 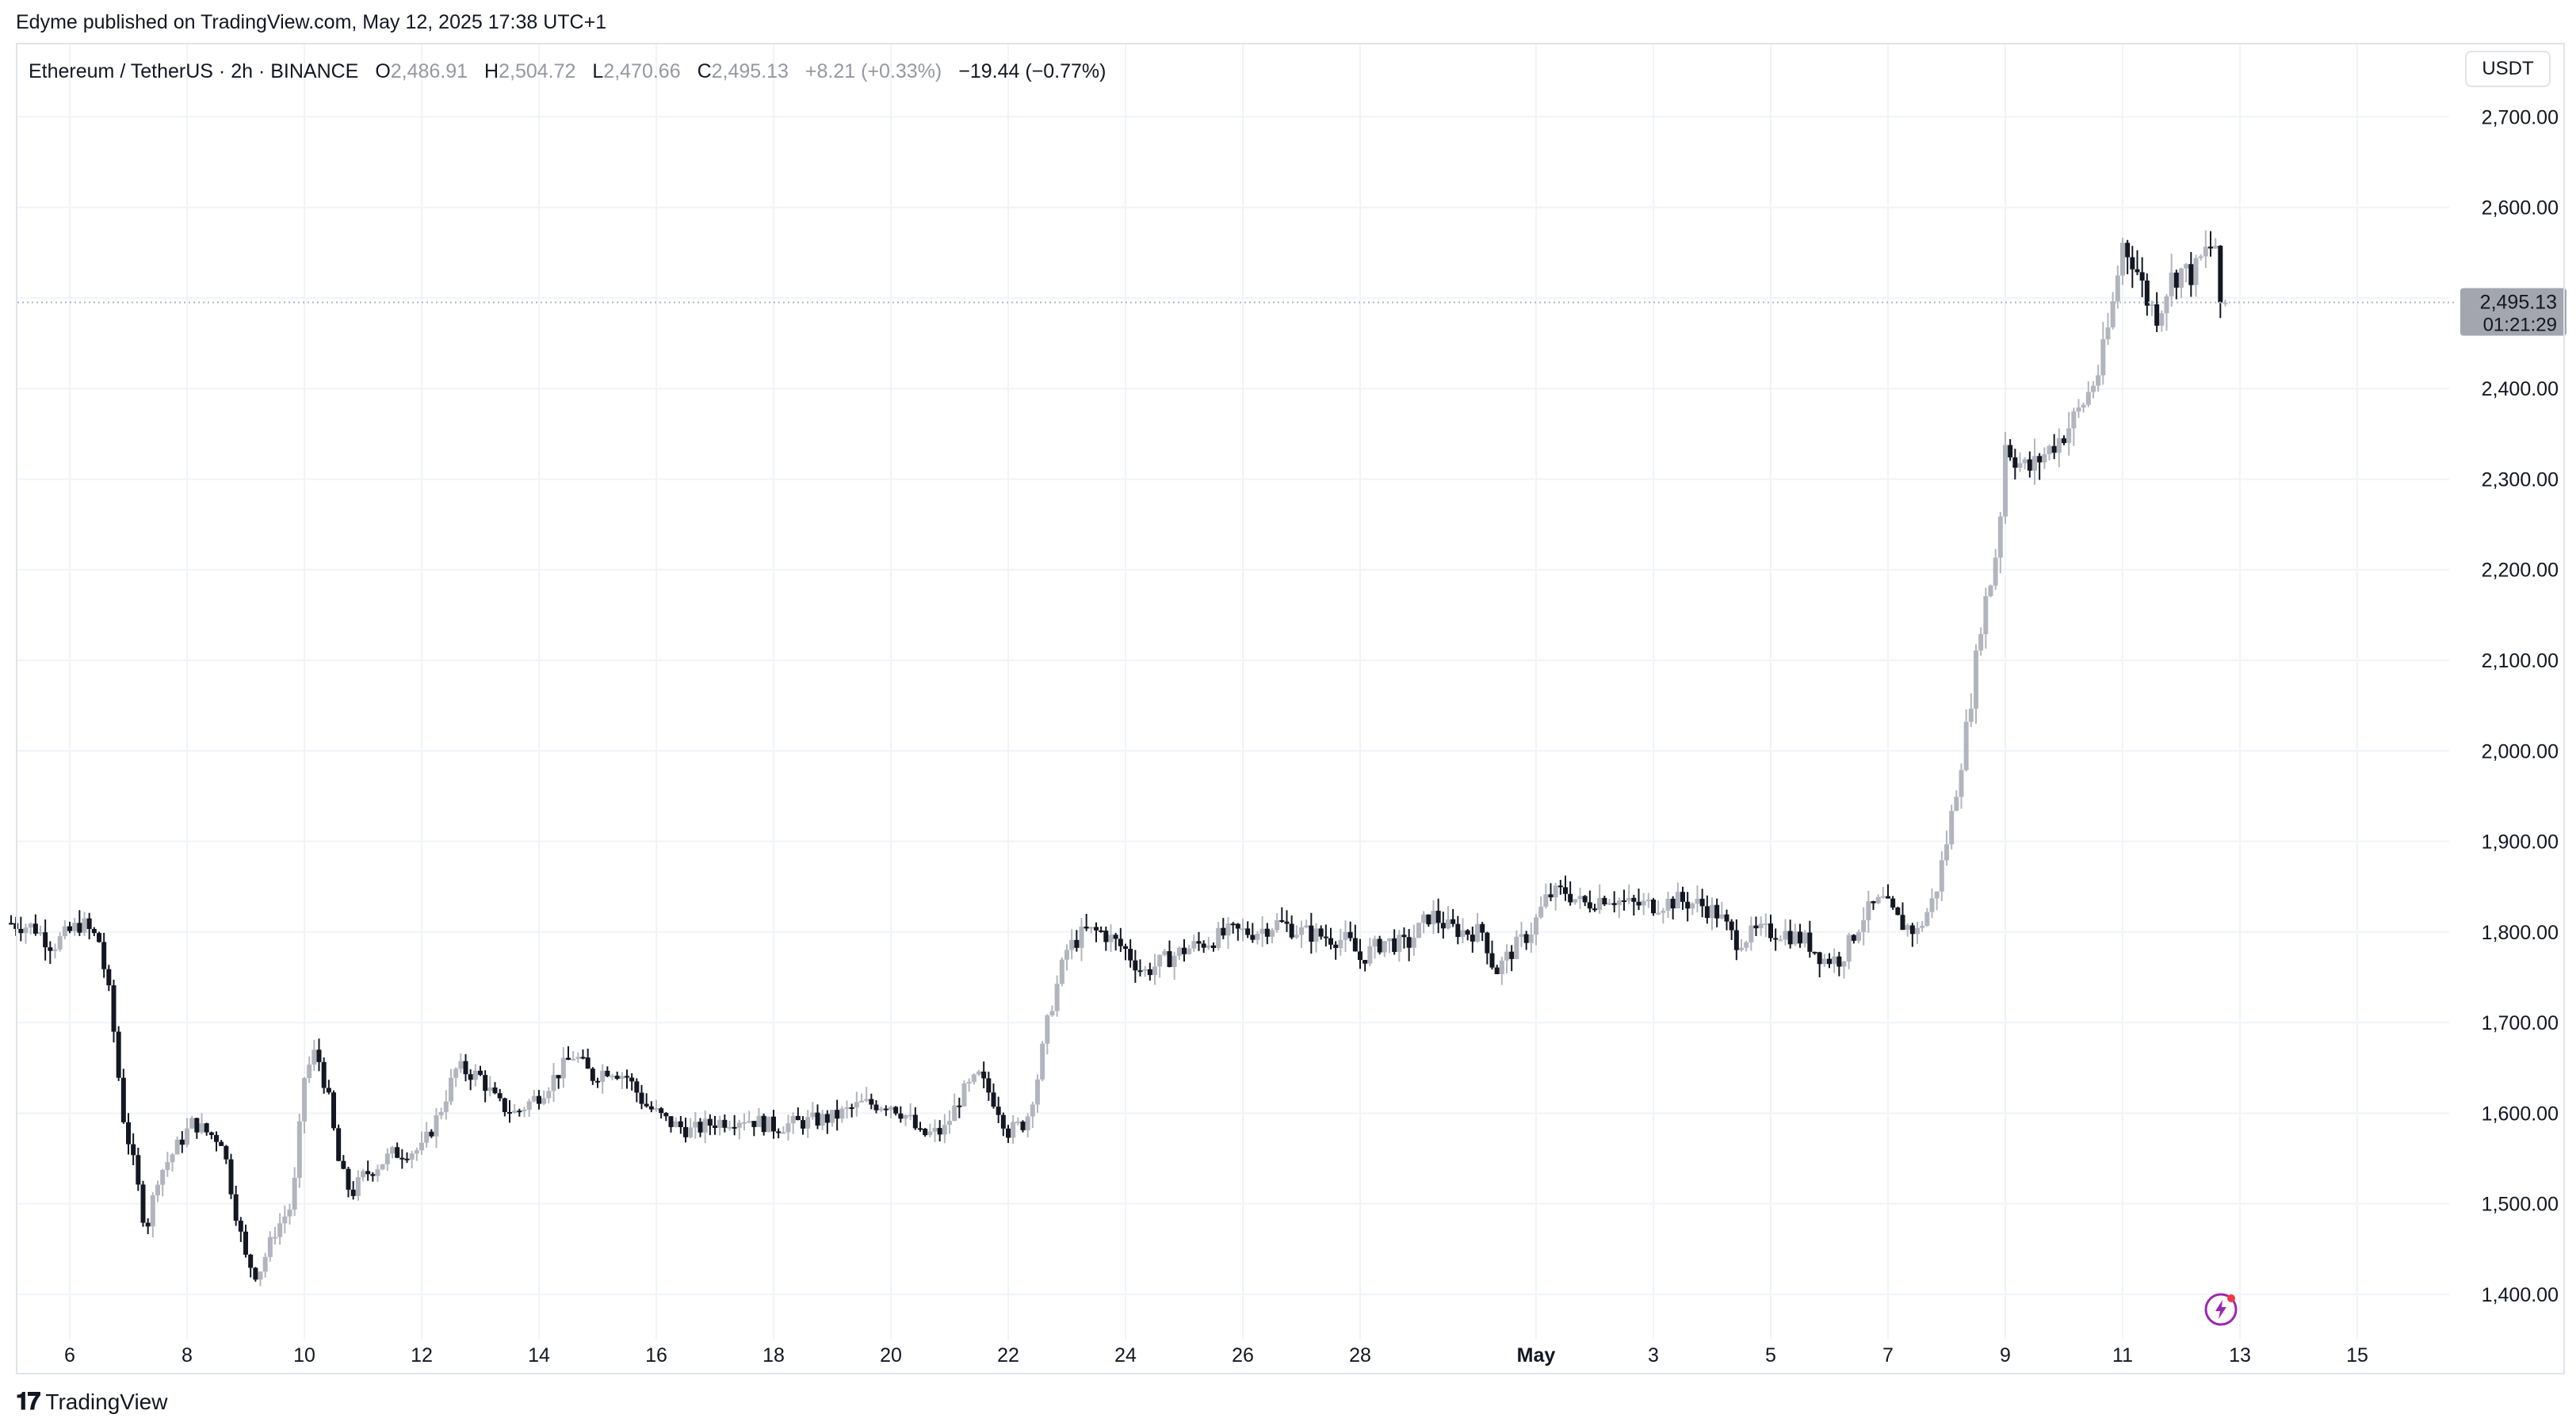 What do you see at coordinates (194, 71) in the screenshot?
I see `symbol-title: Ethereum / TetherUS · 2h · BINANCE` at bounding box center [194, 71].